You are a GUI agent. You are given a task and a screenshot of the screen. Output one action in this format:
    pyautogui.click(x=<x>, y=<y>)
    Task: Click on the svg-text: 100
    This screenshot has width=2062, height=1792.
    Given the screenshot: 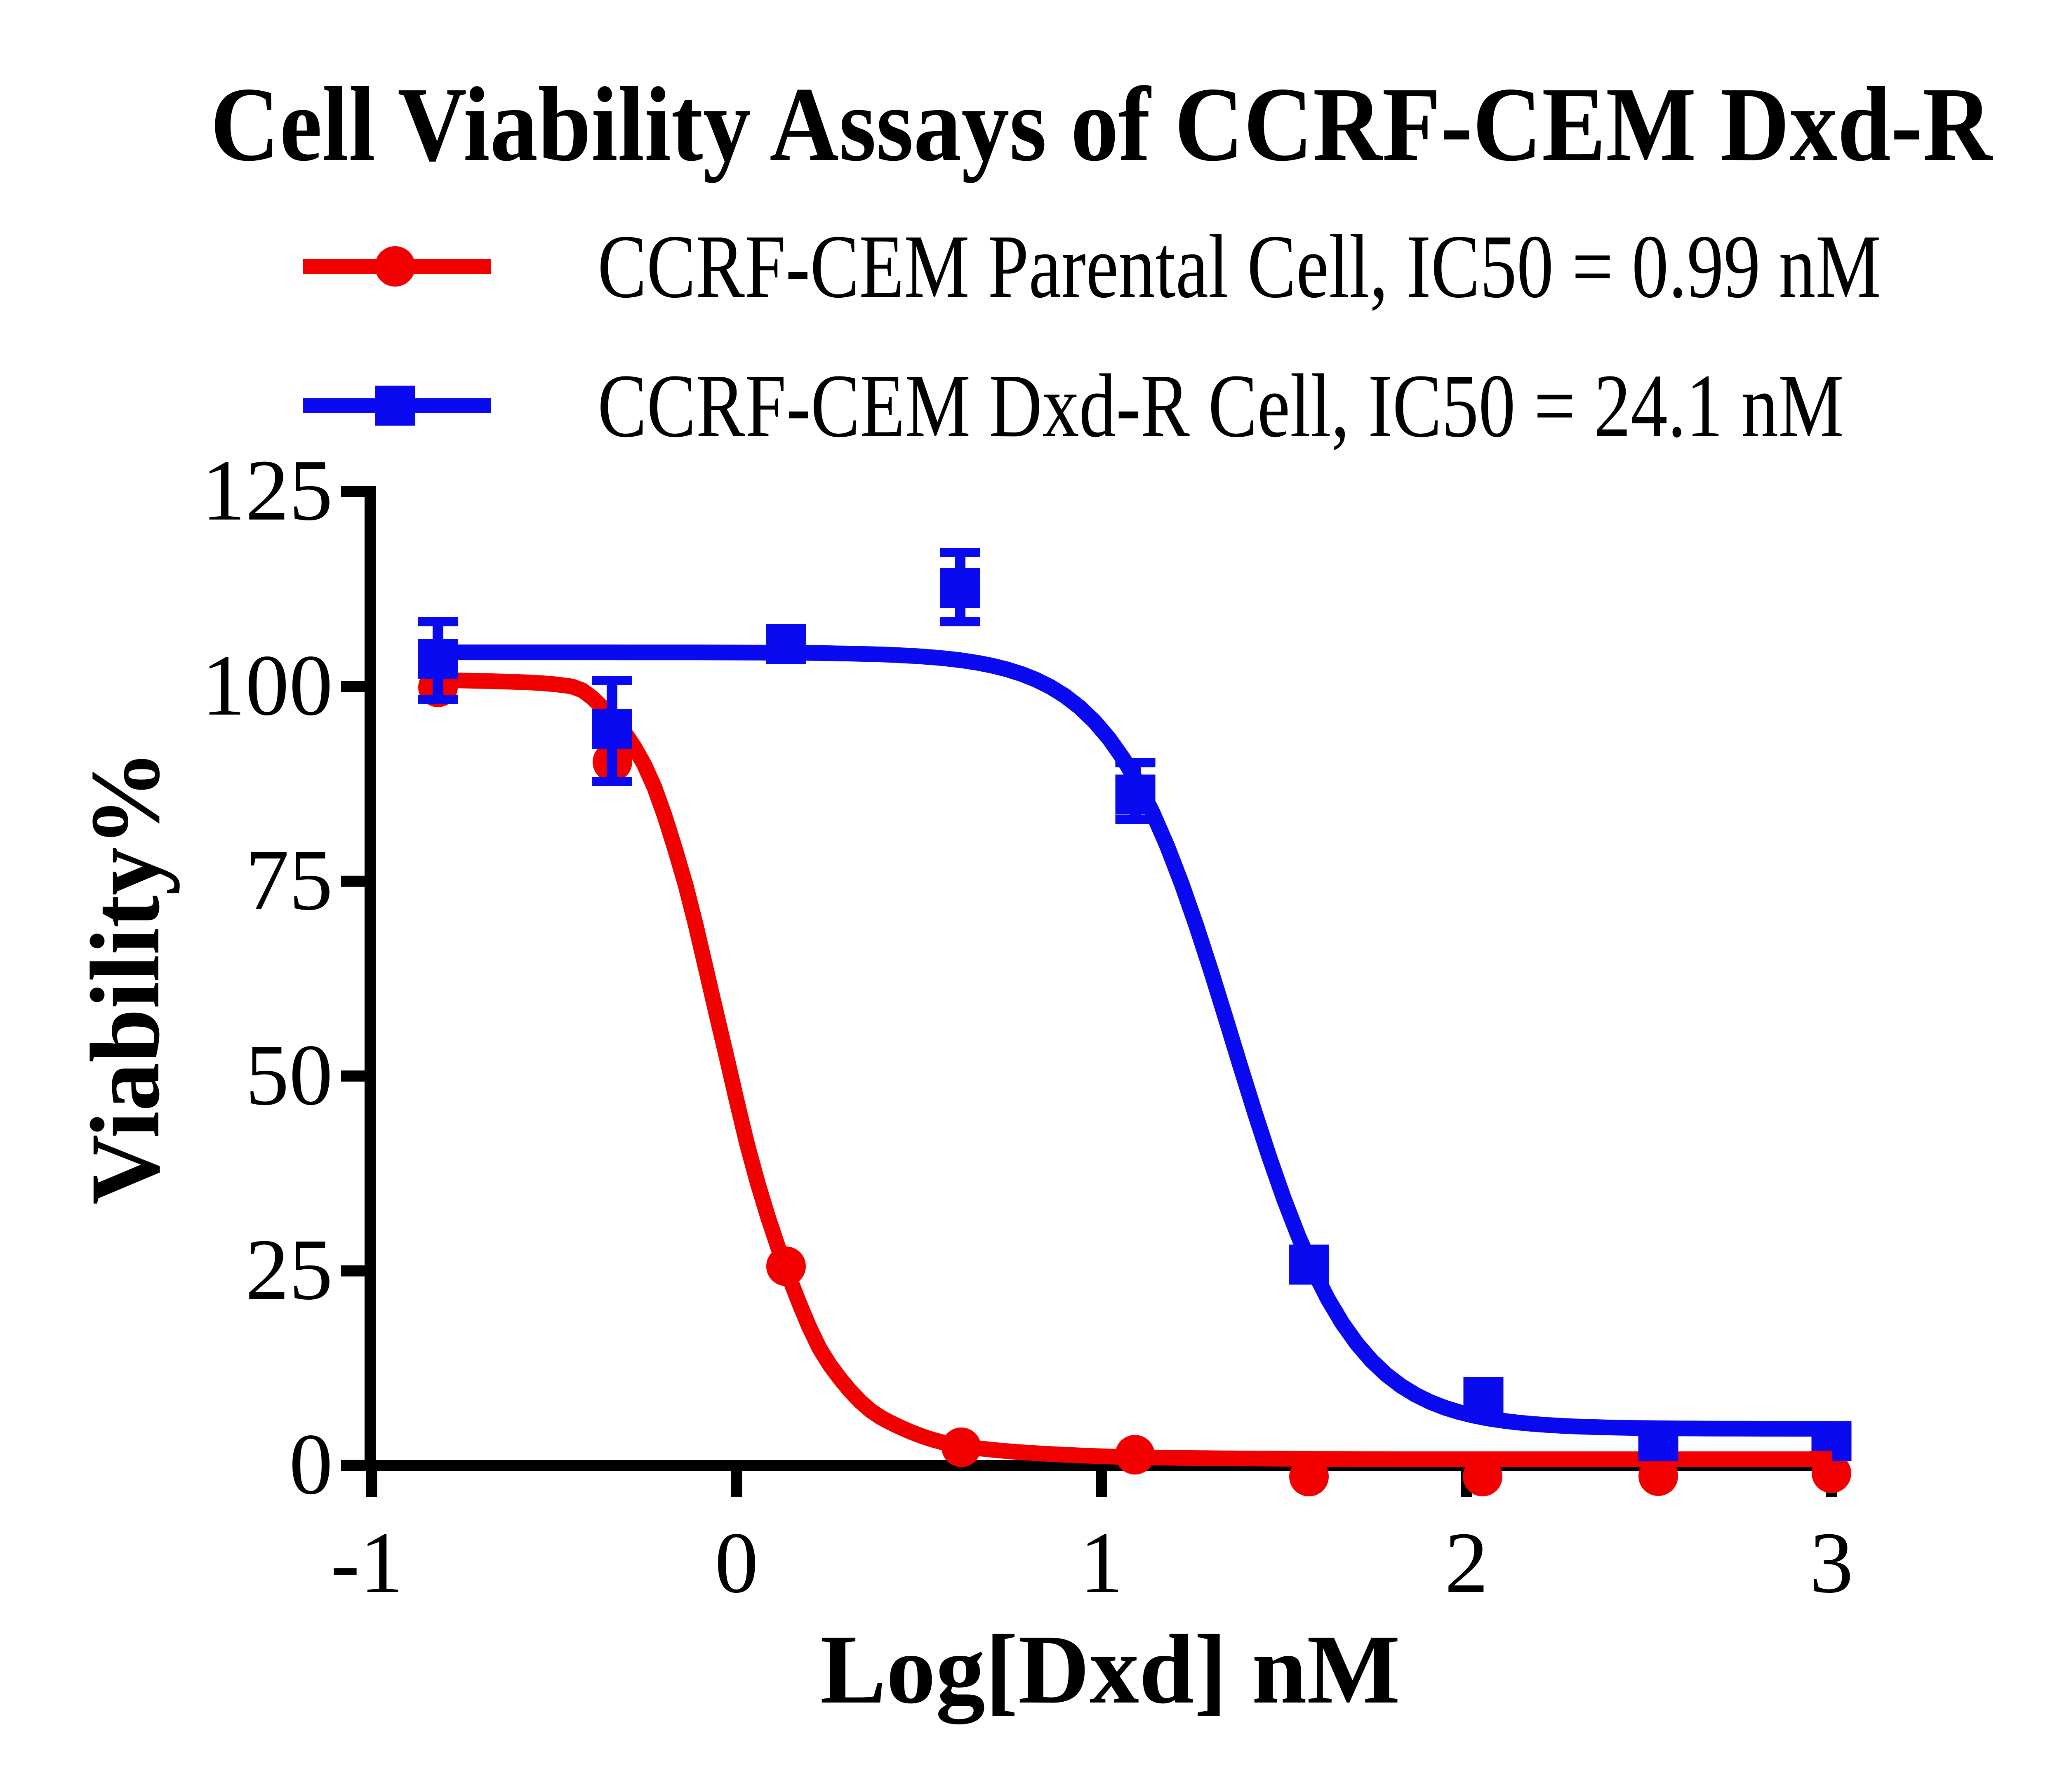 What is the action you would take?
    pyautogui.click(x=267, y=686)
    